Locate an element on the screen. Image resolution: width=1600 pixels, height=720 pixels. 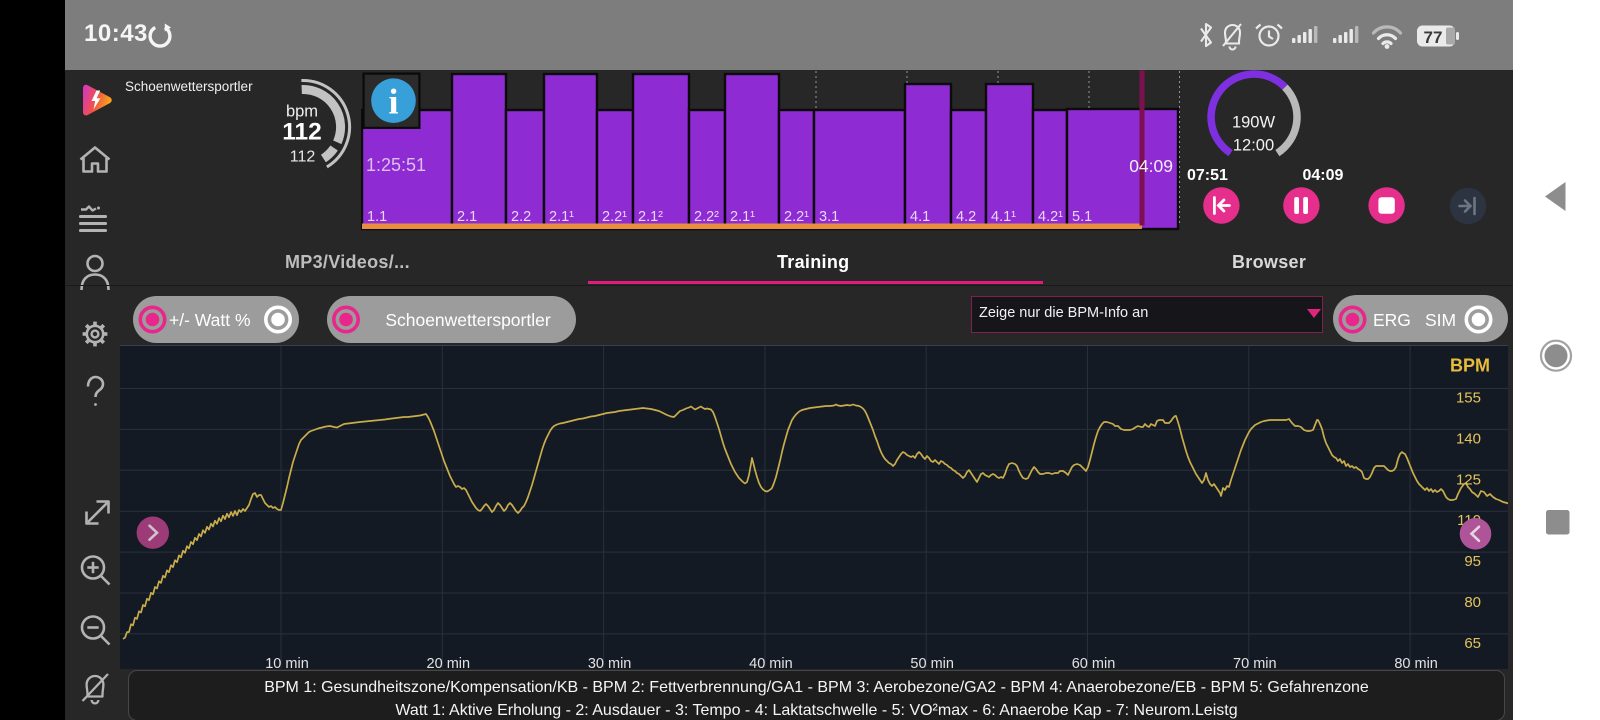
svg-text: 80 min is located at coordinates (1416, 662).